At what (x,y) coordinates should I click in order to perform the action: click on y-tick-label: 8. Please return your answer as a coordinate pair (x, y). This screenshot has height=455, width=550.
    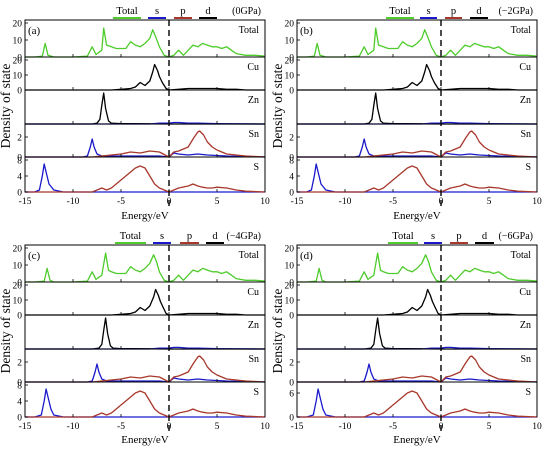
    Looking at the image, I should click on (291, 162).